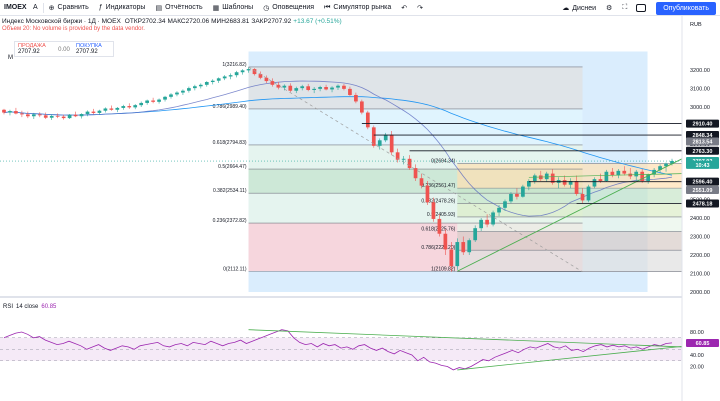 Image resolution: width=720 pixels, height=401 pixels. Describe the element at coordinates (700, 293) in the screenshot. I see `price-tick-label: 2000.00` at that location.